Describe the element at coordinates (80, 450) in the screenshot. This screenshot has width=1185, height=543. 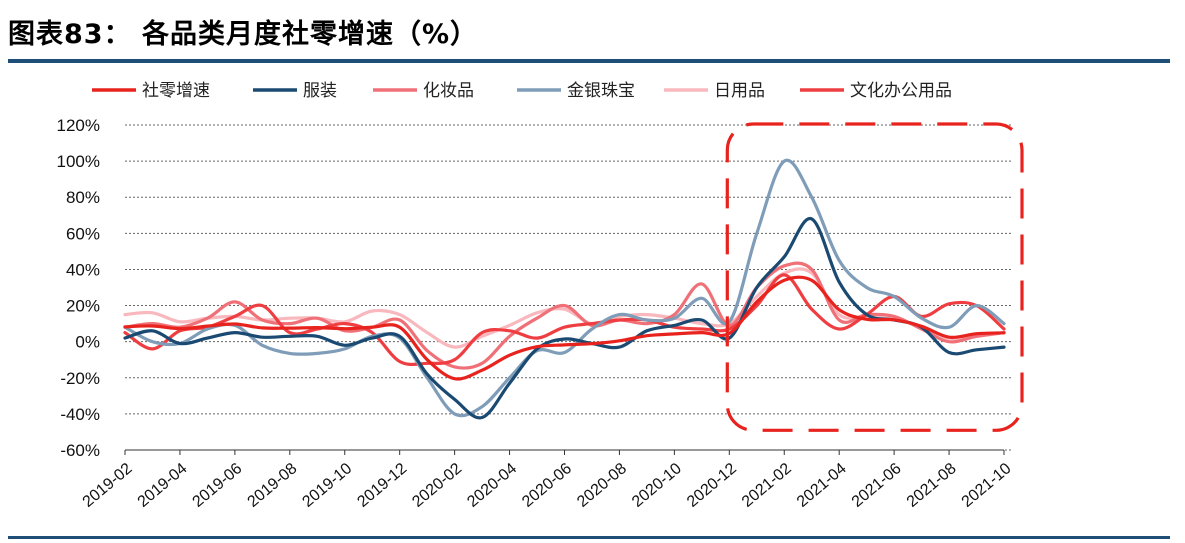
I see `y-tick-label: -60%` at that location.